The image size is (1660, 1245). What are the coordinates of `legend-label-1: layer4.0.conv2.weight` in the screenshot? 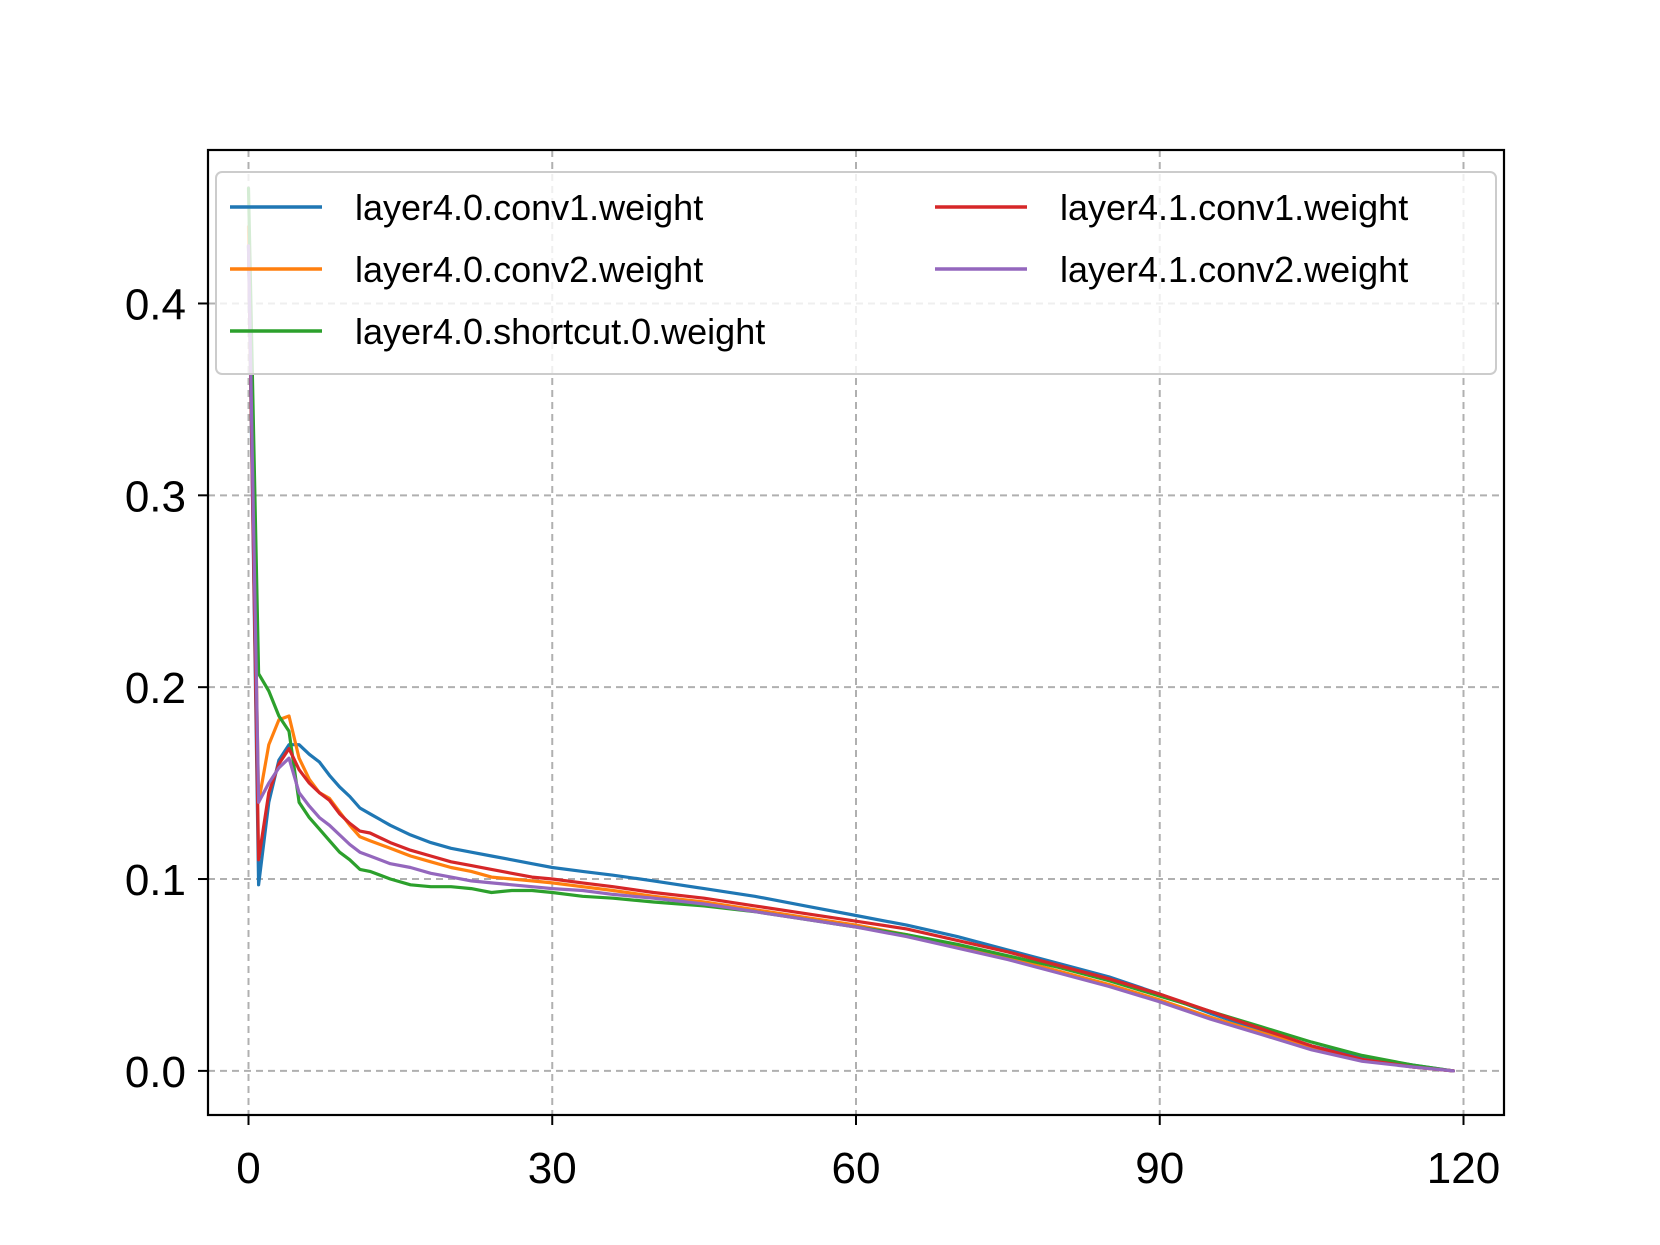 It's located at (529, 269).